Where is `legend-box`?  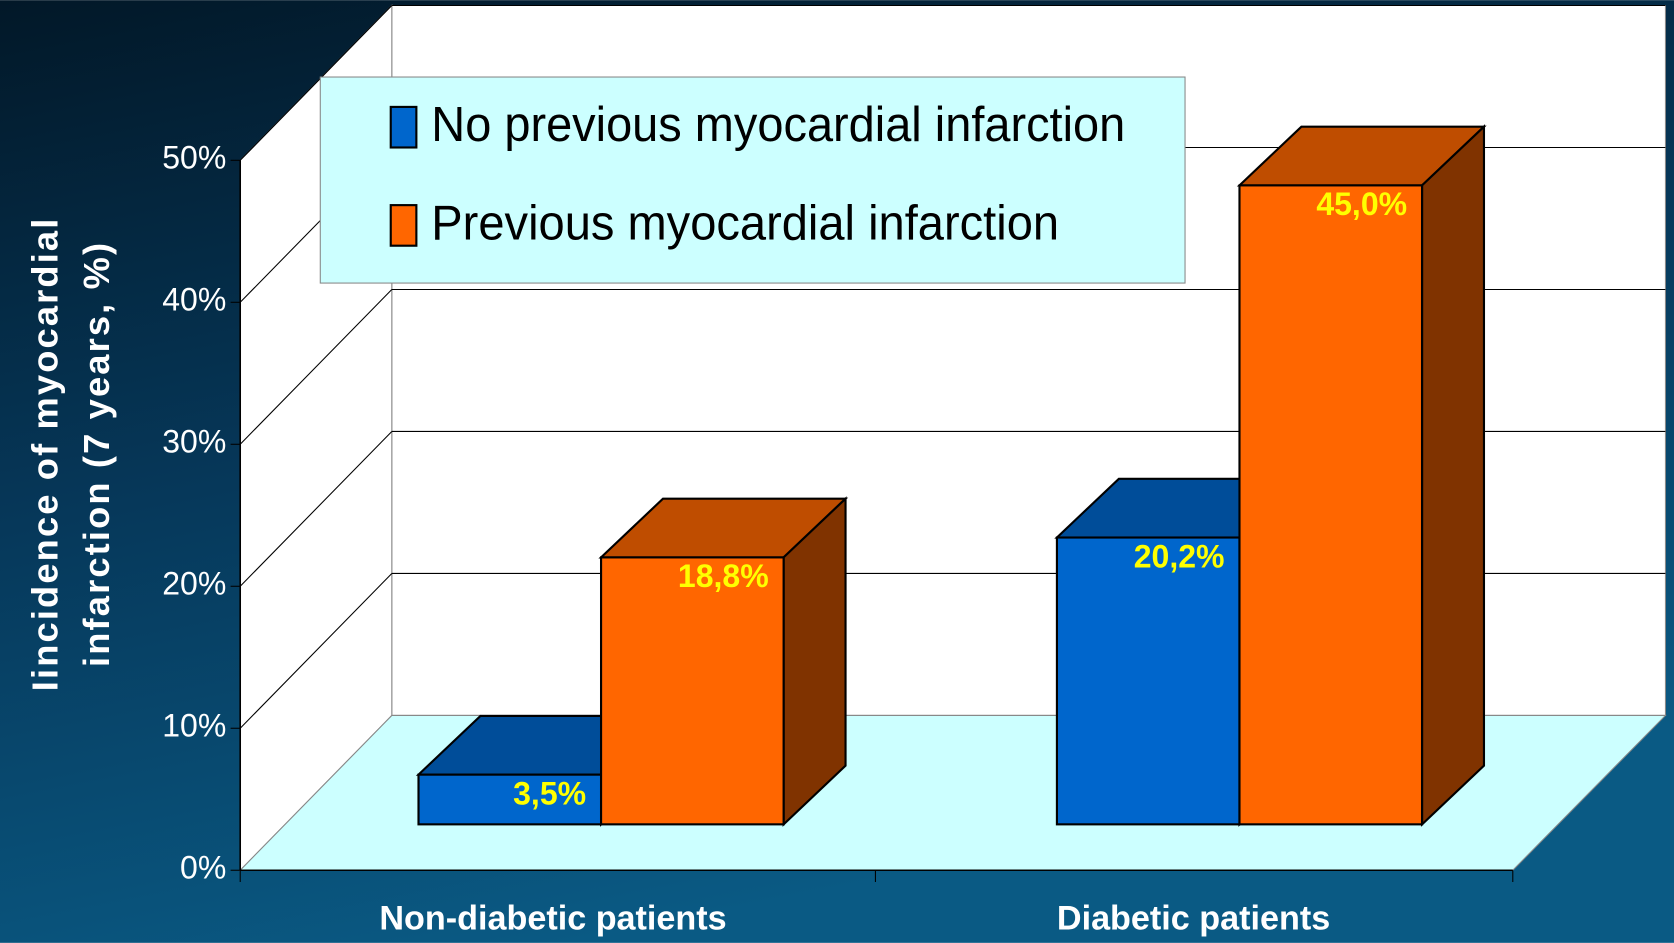 legend-box is located at coordinates (752, 180).